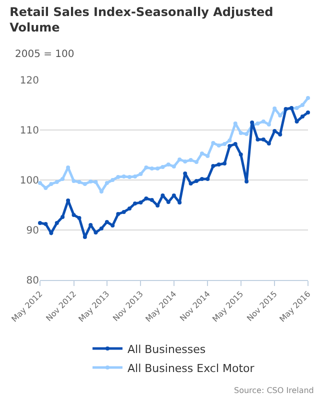  Describe the element at coordinates (191, 368) in the screenshot. I see `legend-label: All Business Excl Motor` at that location.